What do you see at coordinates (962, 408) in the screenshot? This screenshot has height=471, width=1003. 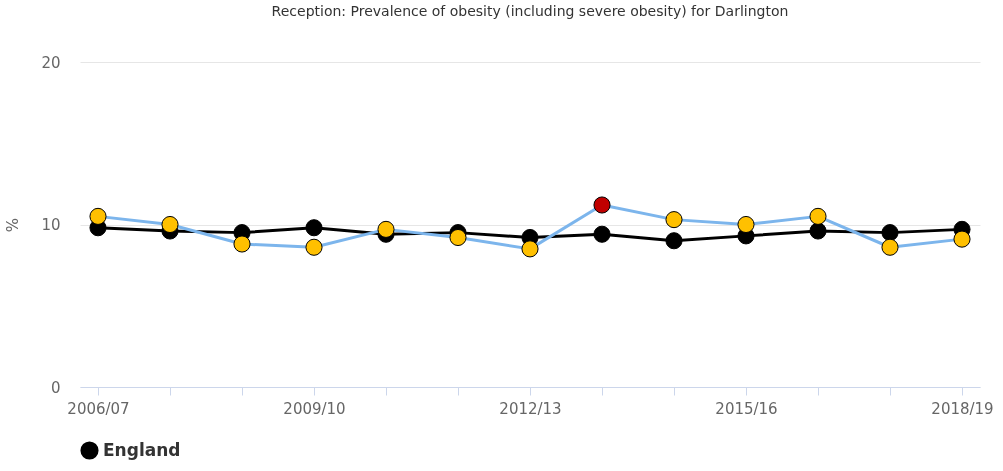 I see `x-tick-label: 2018/19` at bounding box center [962, 408].